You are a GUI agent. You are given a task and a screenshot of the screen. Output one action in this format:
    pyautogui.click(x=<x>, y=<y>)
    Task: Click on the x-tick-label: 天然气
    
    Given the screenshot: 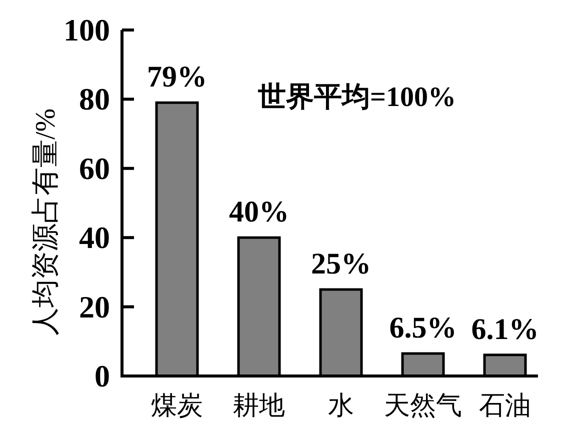 What is the action you would take?
    pyautogui.click(x=423, y=405)
    